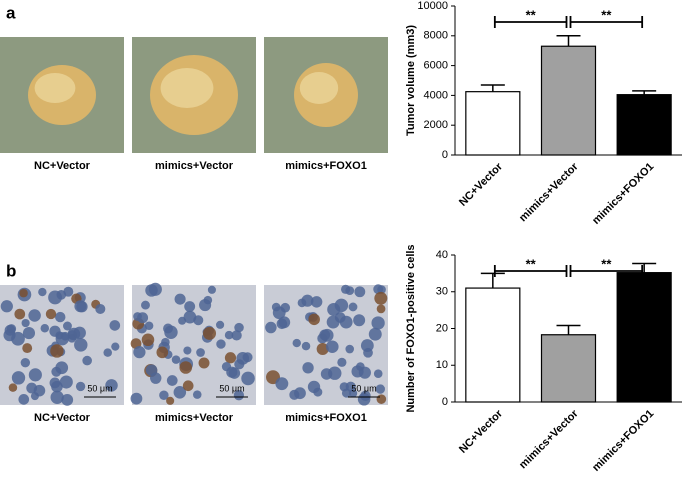  Describe the element at coordinates (623, 441) in the screenshot. I see `x-tick-label: mimics+FOXO1` at that location.